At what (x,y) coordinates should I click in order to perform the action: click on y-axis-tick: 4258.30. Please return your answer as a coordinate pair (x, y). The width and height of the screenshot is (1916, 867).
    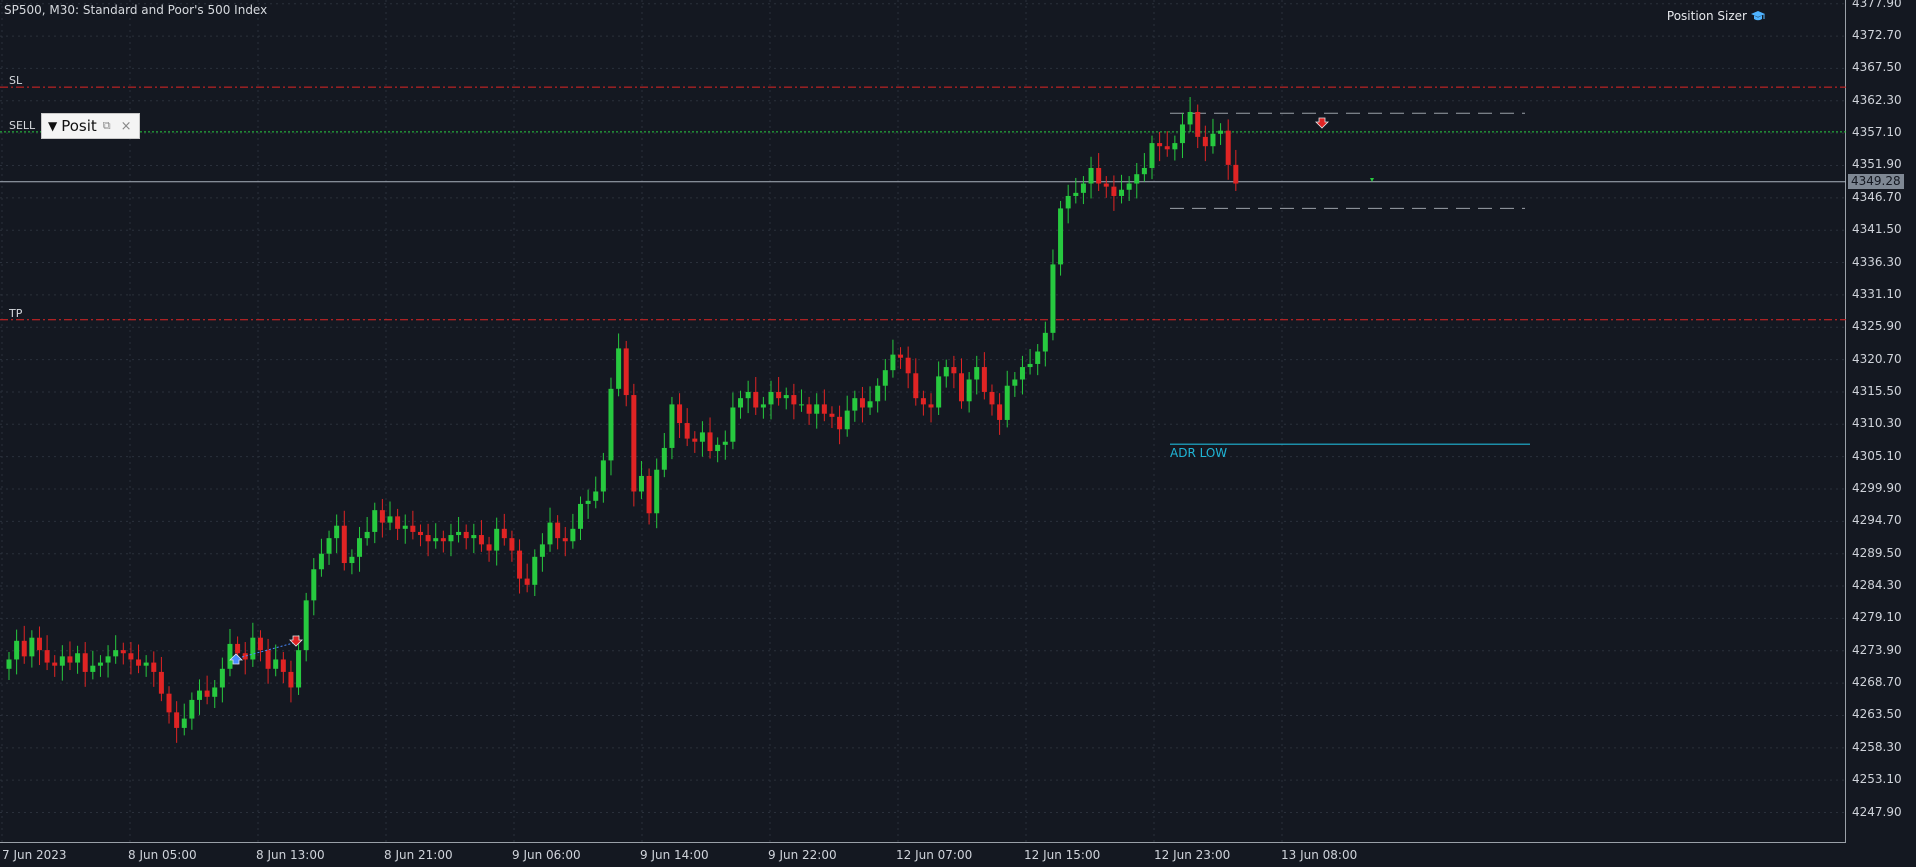
    Looking at the image, I should click on (1877, 746).